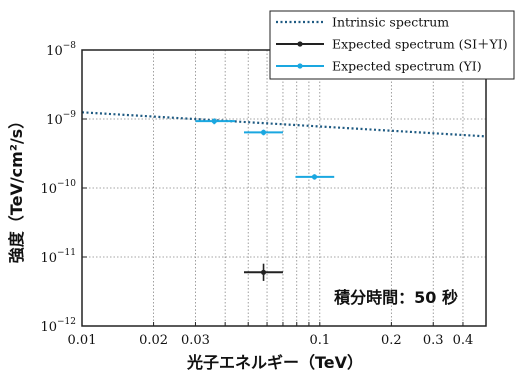 This screenshot has width=515, height=373. Describe the element at coordinates (195, 340) in the screenshot. I see `x-tick-label: 0.03` at that location.